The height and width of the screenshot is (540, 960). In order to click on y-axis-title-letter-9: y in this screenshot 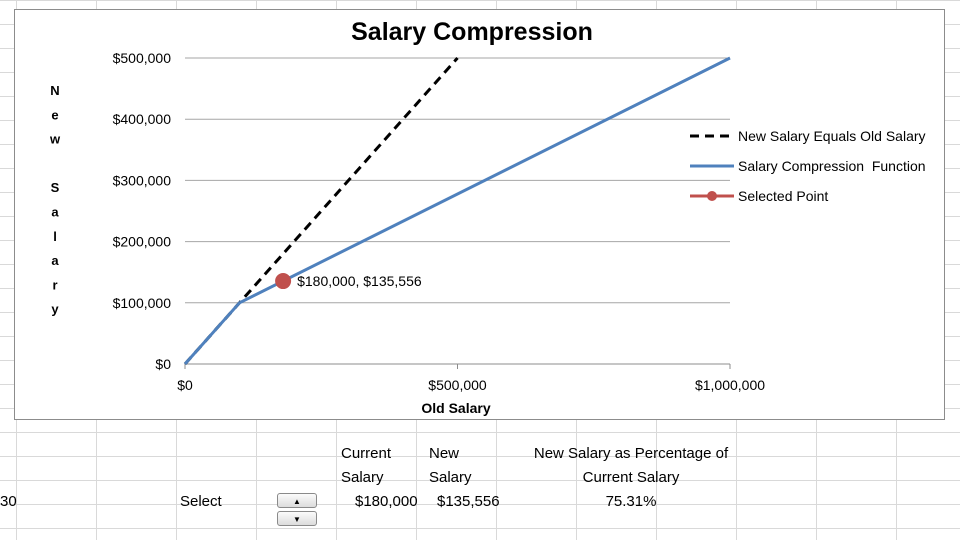, I will do `click(55, 309)`.